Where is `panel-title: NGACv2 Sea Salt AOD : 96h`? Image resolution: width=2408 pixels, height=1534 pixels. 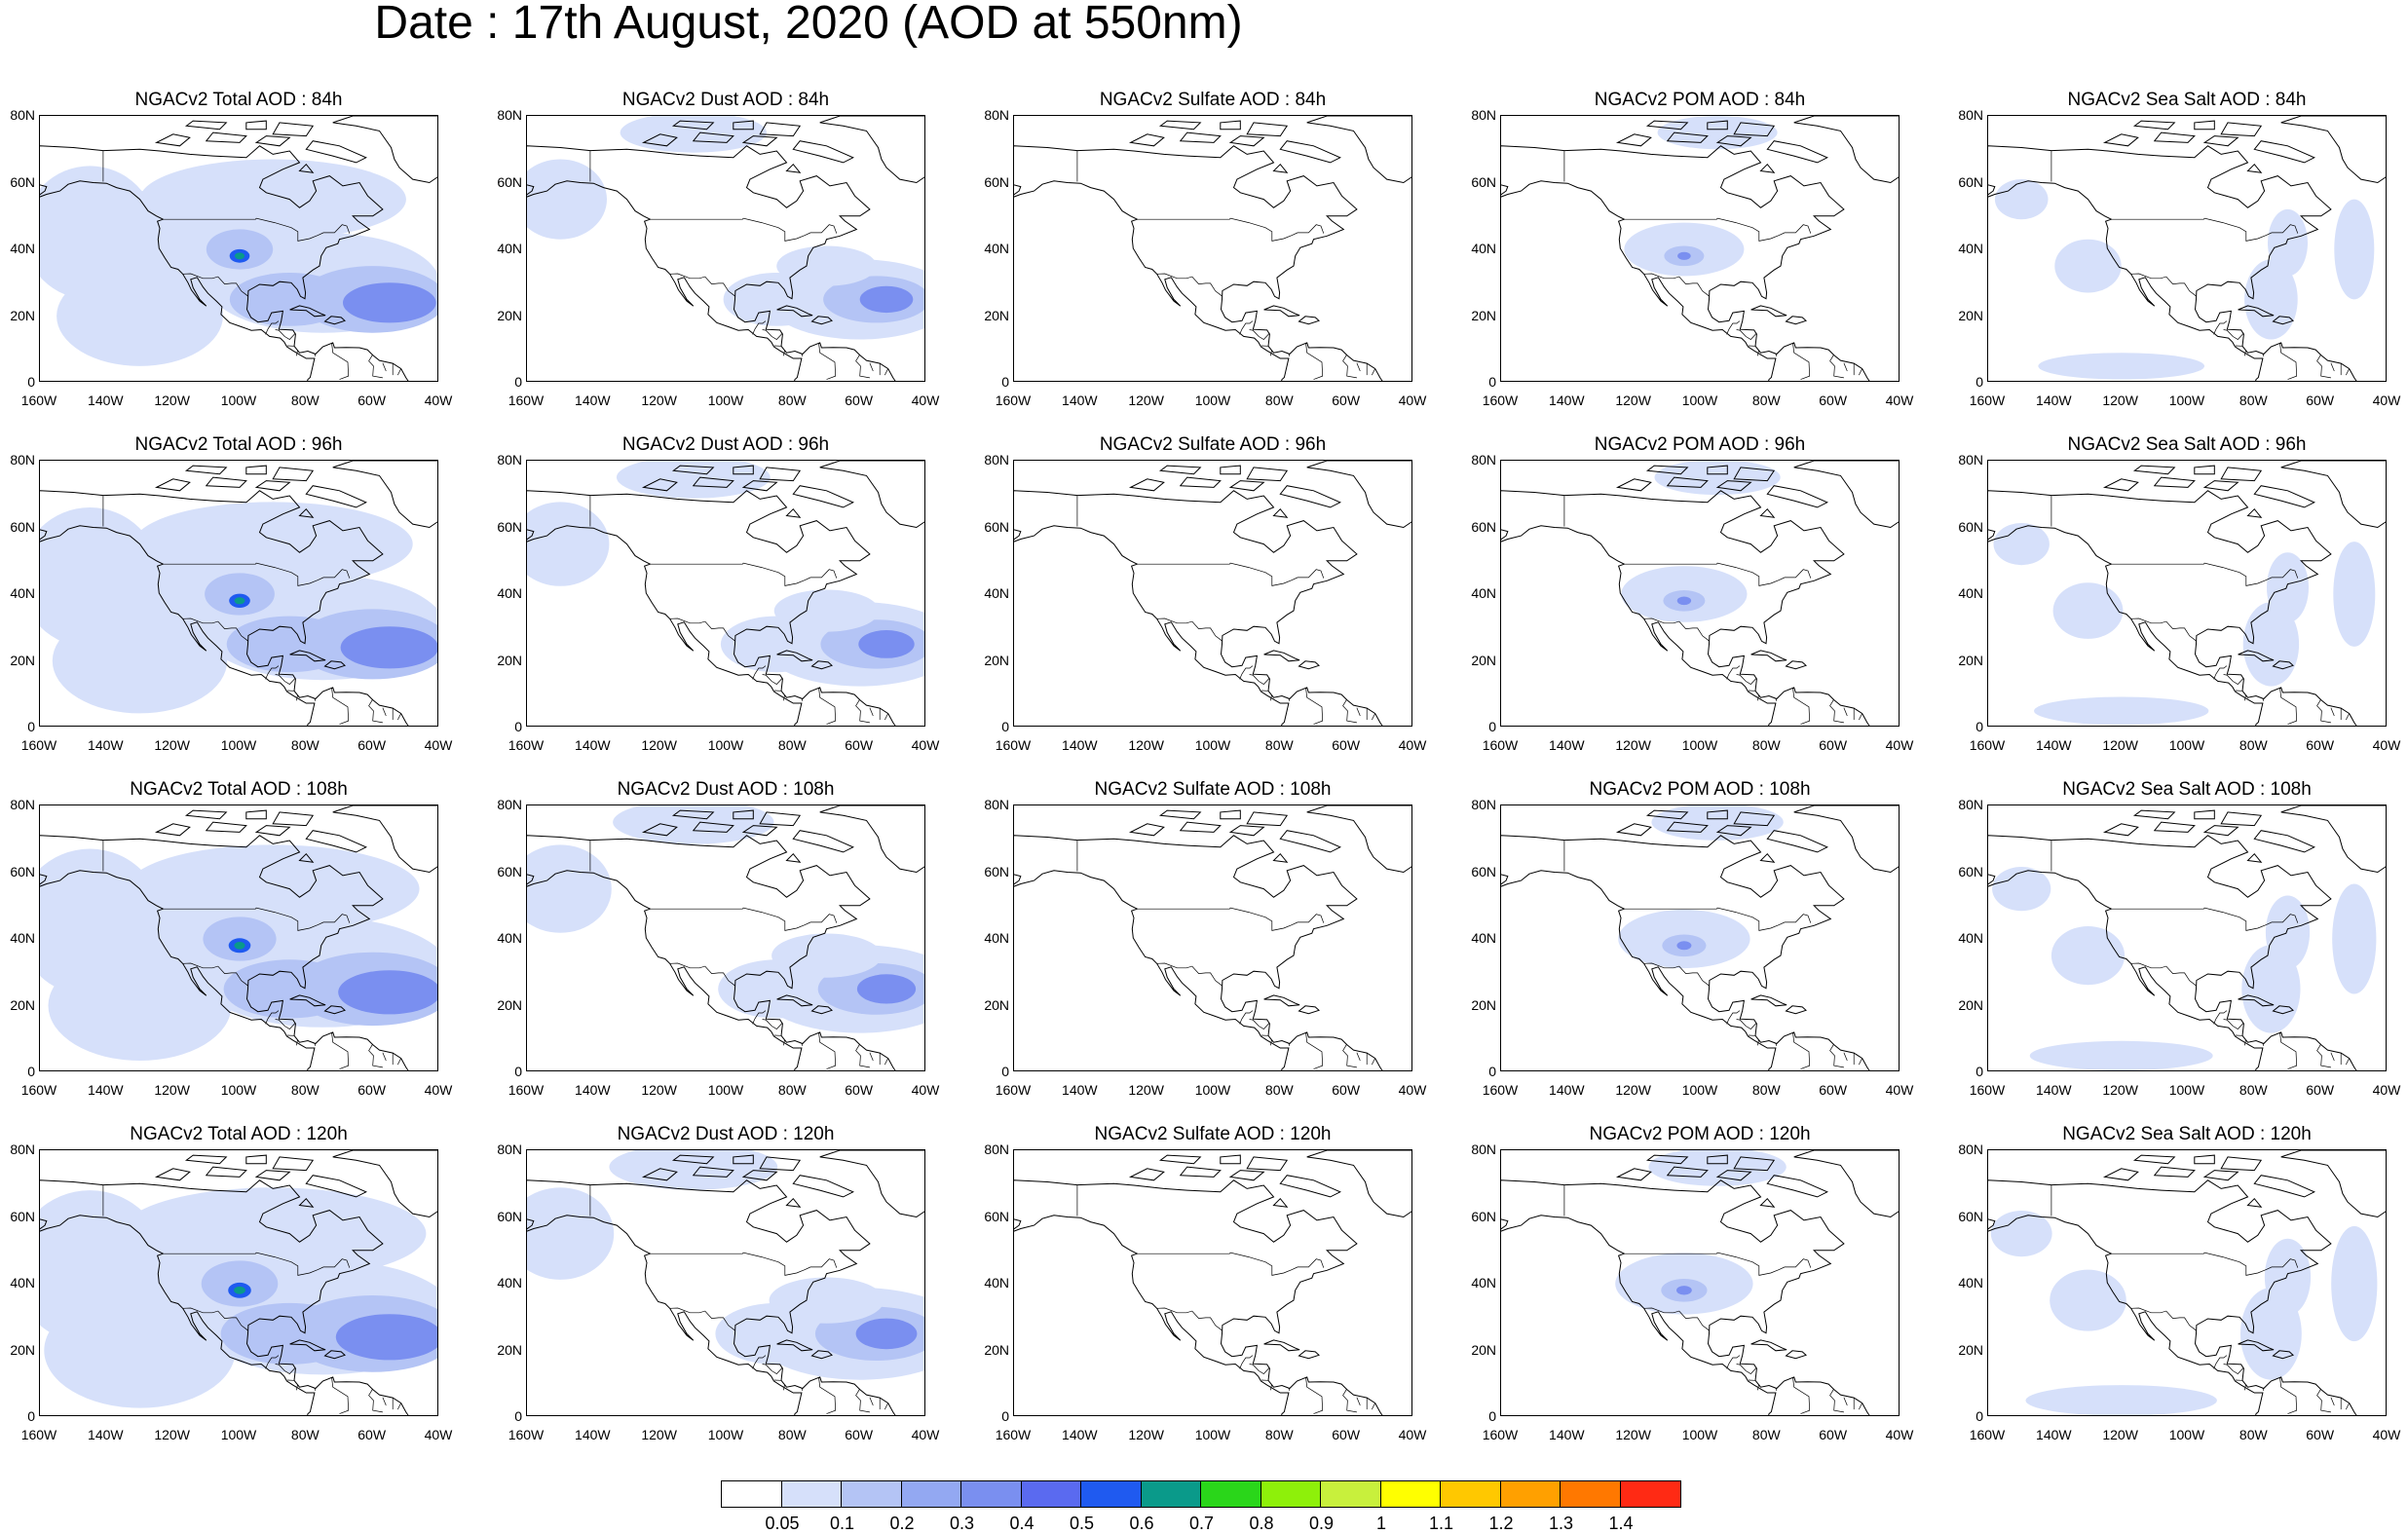
panel-title: NGACv2 Sea Salt AOD : 96h is located at coordinates (2187, 445).